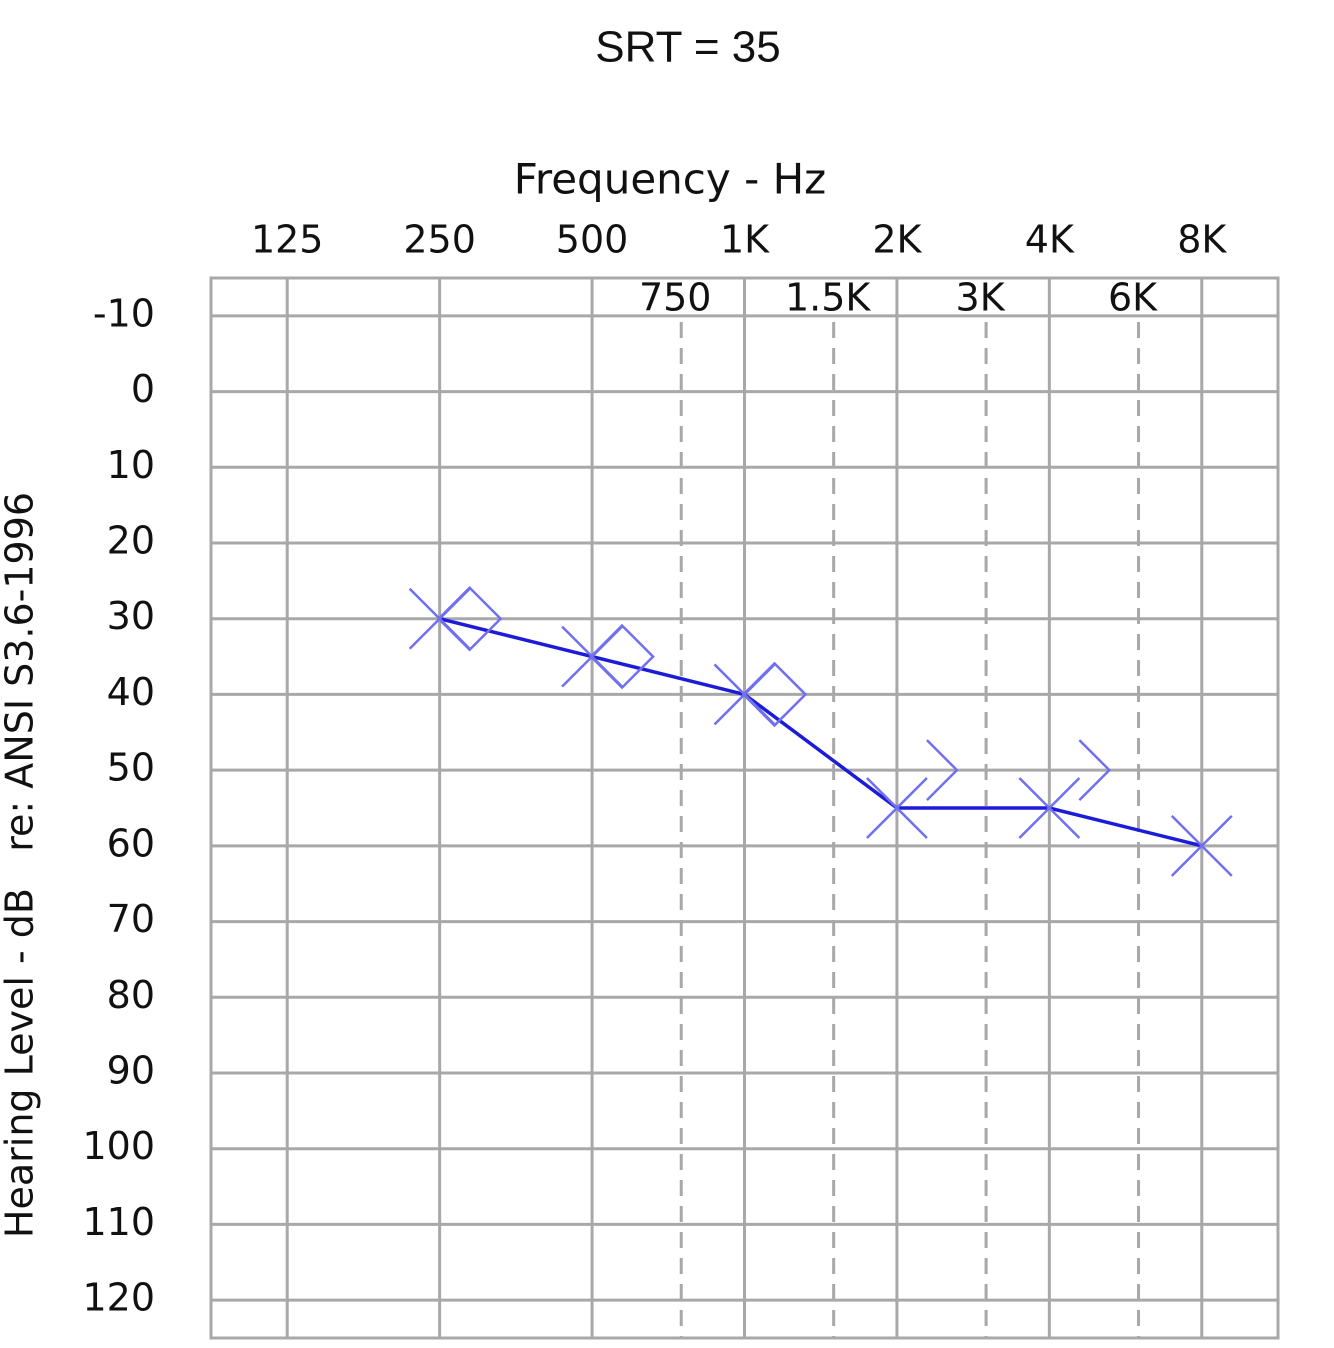 The image size is (1334, 1348). What do you see at coordinates (828, 298) in the screenshot?
I see `x-minor-tick-label: 1.5K` at bounding box center [828, 298].